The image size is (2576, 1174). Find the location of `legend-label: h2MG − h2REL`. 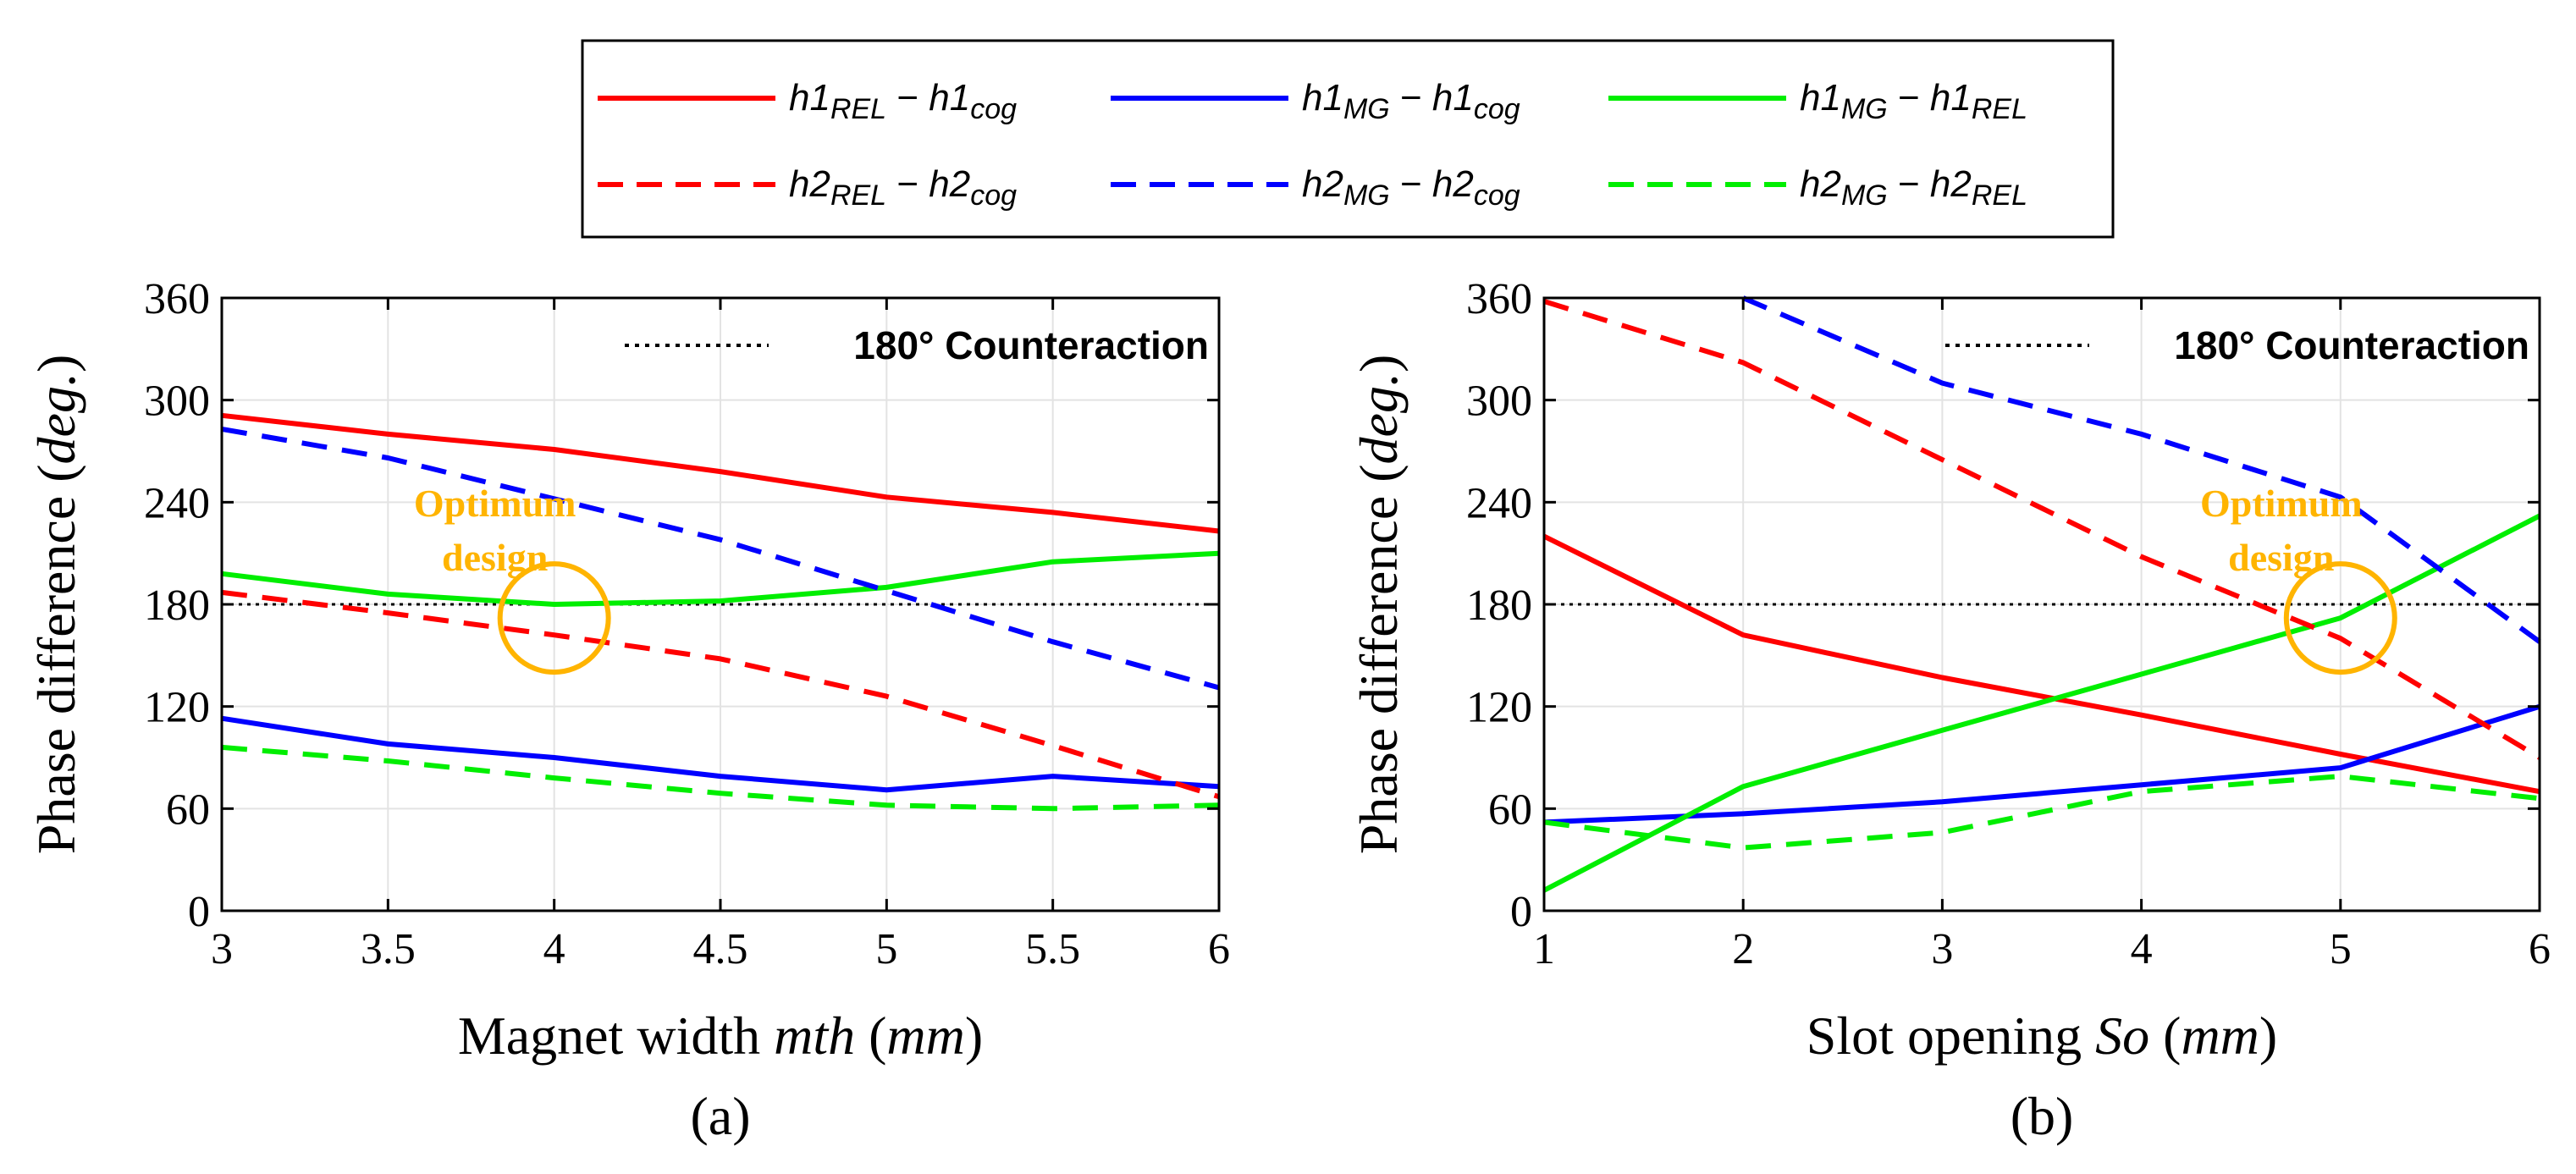

legend-label: h2MG − h2REL is located at coordinates (1914, 187).